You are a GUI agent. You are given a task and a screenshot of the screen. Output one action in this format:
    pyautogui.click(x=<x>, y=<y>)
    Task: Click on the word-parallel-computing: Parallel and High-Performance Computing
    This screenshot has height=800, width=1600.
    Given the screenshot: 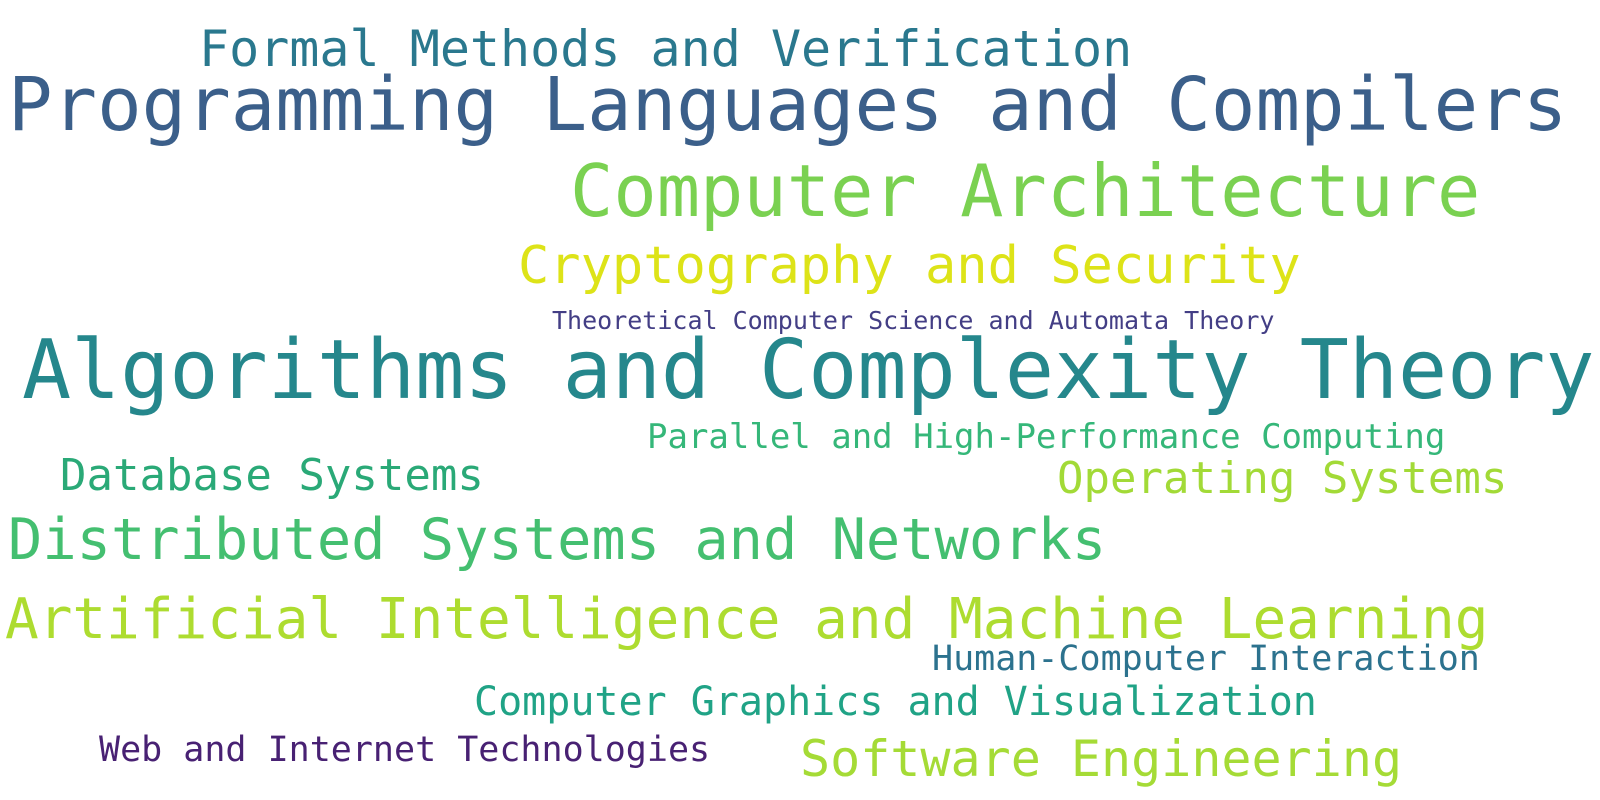 What is the action you would take?
    pyautogui.click(x=1046, y=437)
    